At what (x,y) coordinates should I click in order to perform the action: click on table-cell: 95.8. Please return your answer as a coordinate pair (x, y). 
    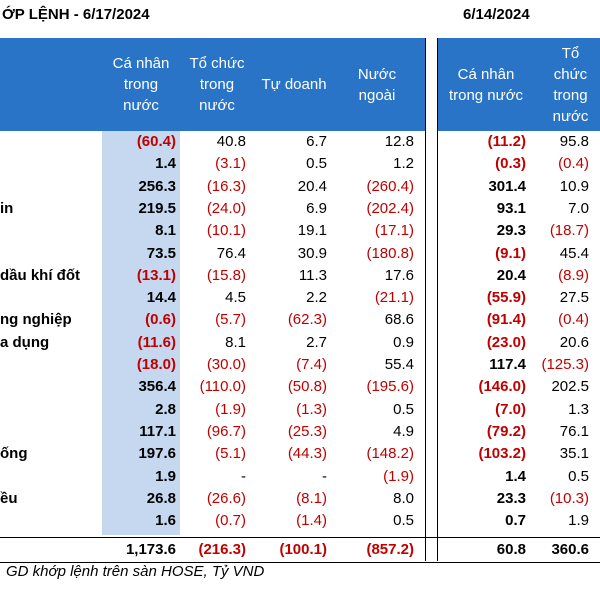
    Looking at the image, I should click on (574, 141).